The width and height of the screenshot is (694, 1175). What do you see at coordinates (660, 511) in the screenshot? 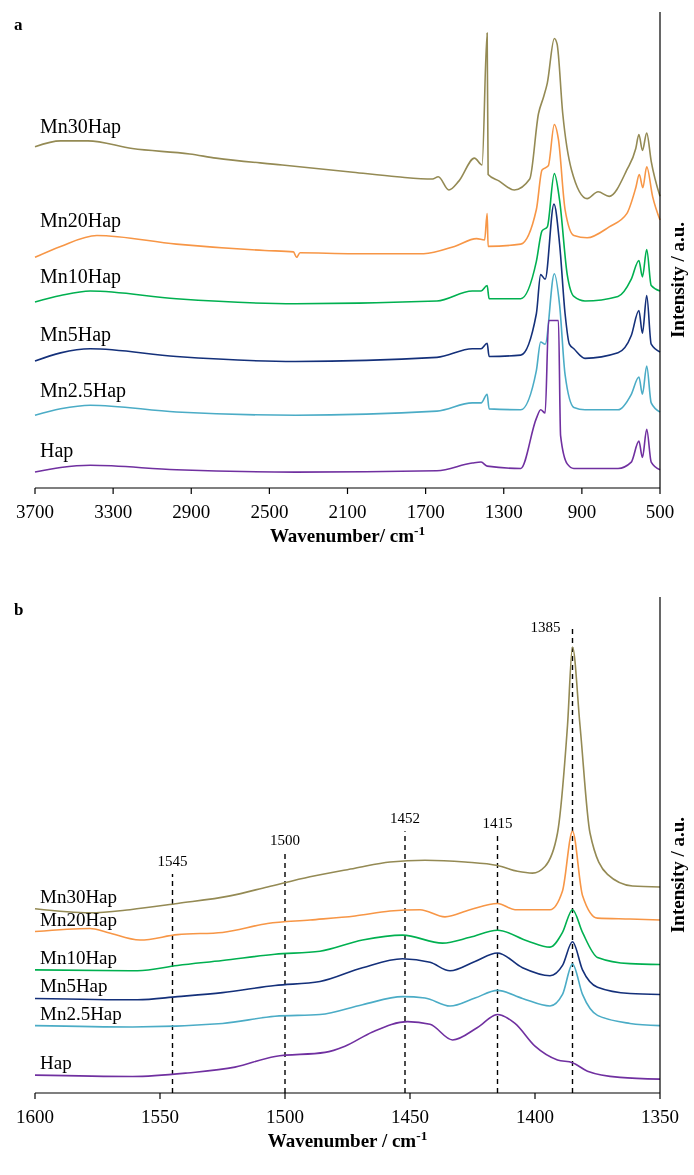
I see `x-tick-label: 500` at bounding box center [660, 511].